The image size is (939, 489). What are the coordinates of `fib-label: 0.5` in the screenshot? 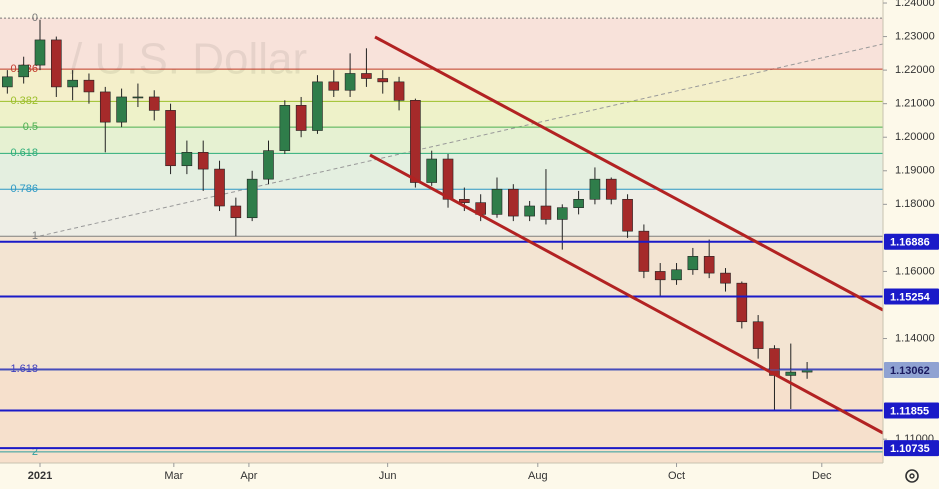 It's located at (30, 127).